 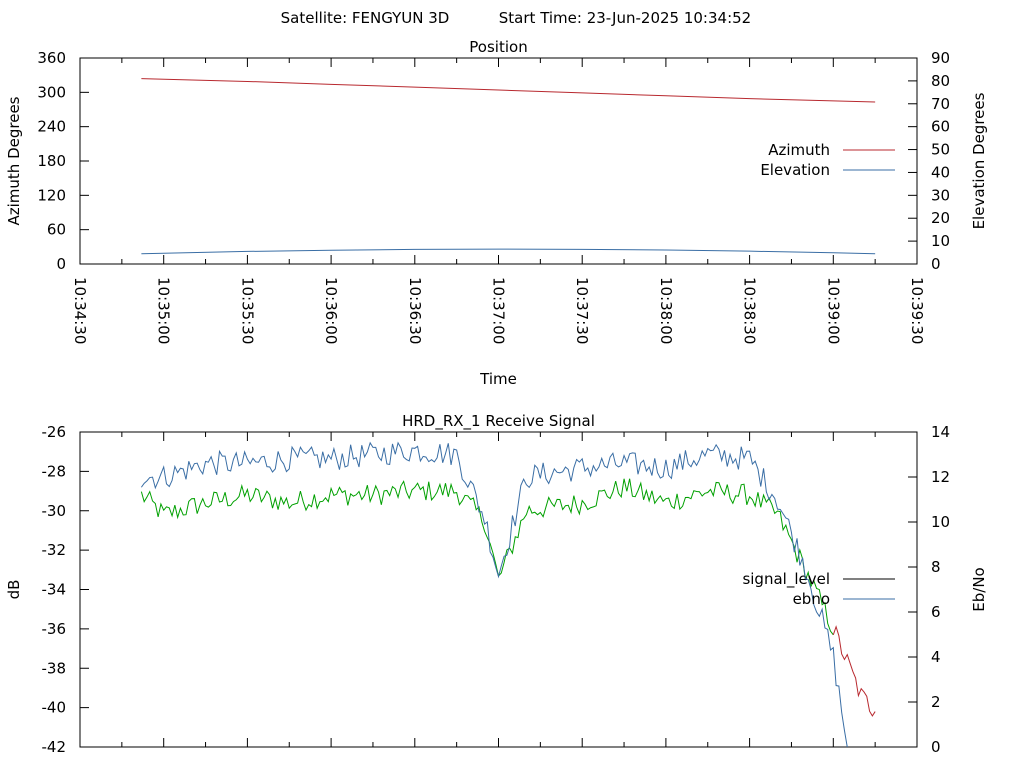 What do you see at coordinates (498, 47) in the screenshot?
I see `chart-title: Position` at bounding box center [498, 47].